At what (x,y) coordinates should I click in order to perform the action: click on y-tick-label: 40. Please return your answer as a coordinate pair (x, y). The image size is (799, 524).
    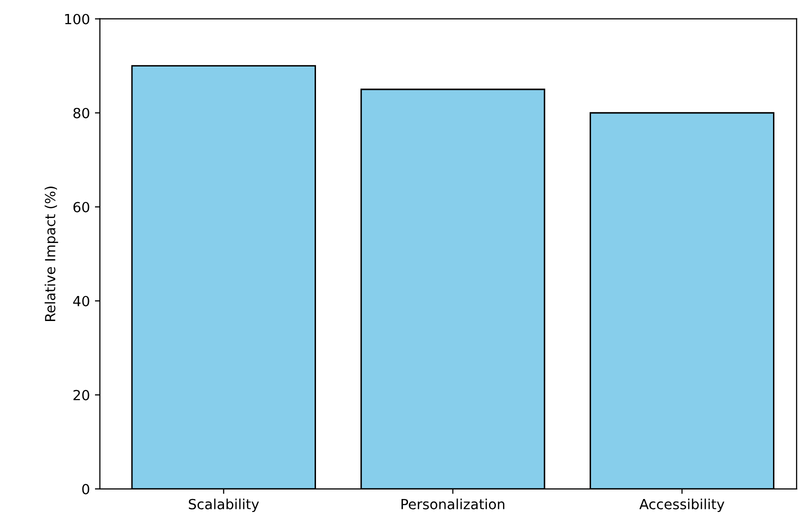
    Looking at the image, I should click on (81, 301).